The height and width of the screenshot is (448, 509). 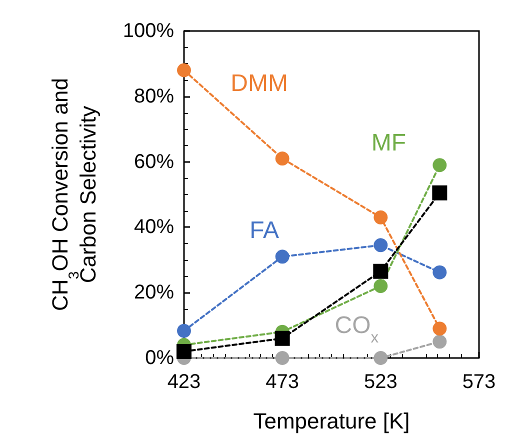 What do you see at coordinates (154, 161) in the screenshot?
I see `y-tick-label: 60%` at bounding box center [154, 161].